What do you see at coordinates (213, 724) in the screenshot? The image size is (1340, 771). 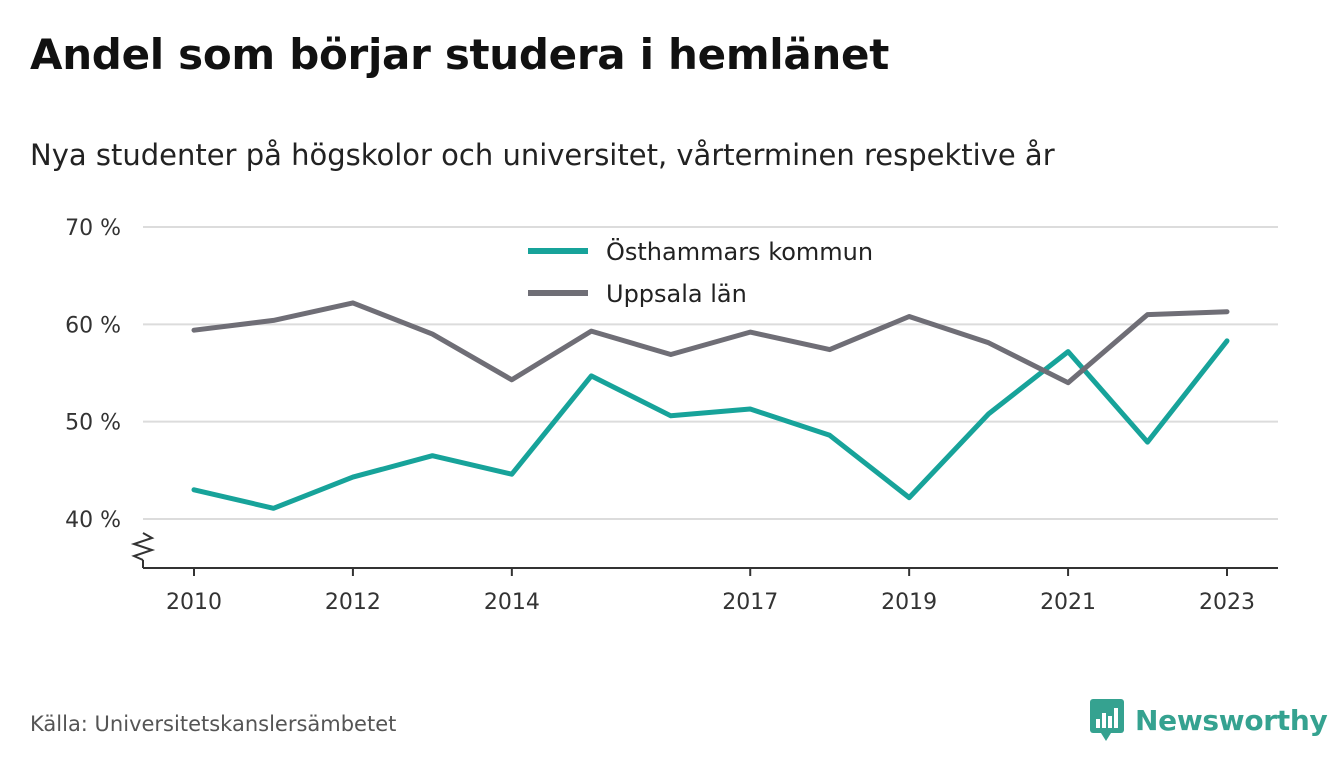 I see `source-note: Källa: Universitetskanslersämbetet` at bounding box center [213, 724].